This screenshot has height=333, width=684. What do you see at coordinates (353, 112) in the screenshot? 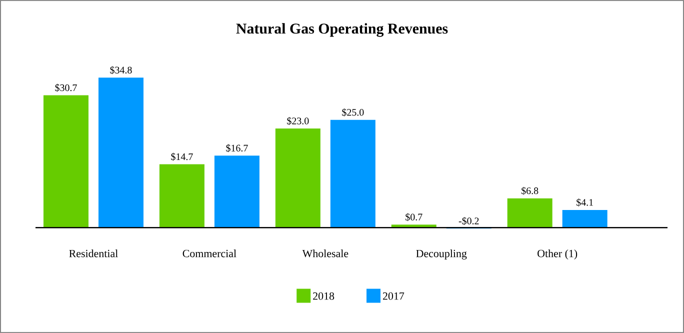
I see `data-label: $25.0` at bounding box center [353, 112].